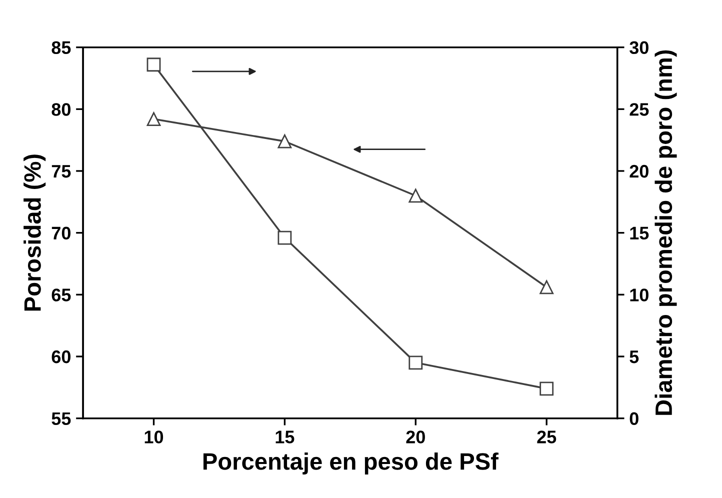  I want to click on y2-tick-label: 15, so click(639, 233).